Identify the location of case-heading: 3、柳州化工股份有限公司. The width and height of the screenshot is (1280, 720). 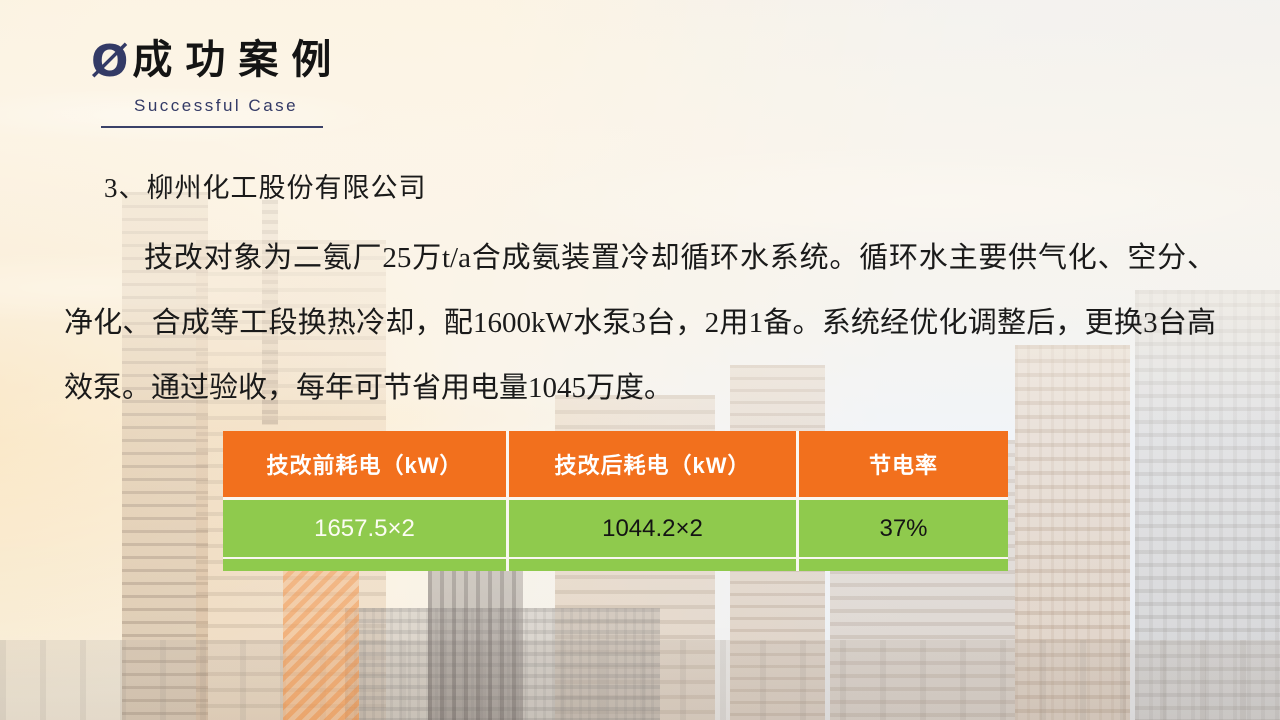
(265, 188).